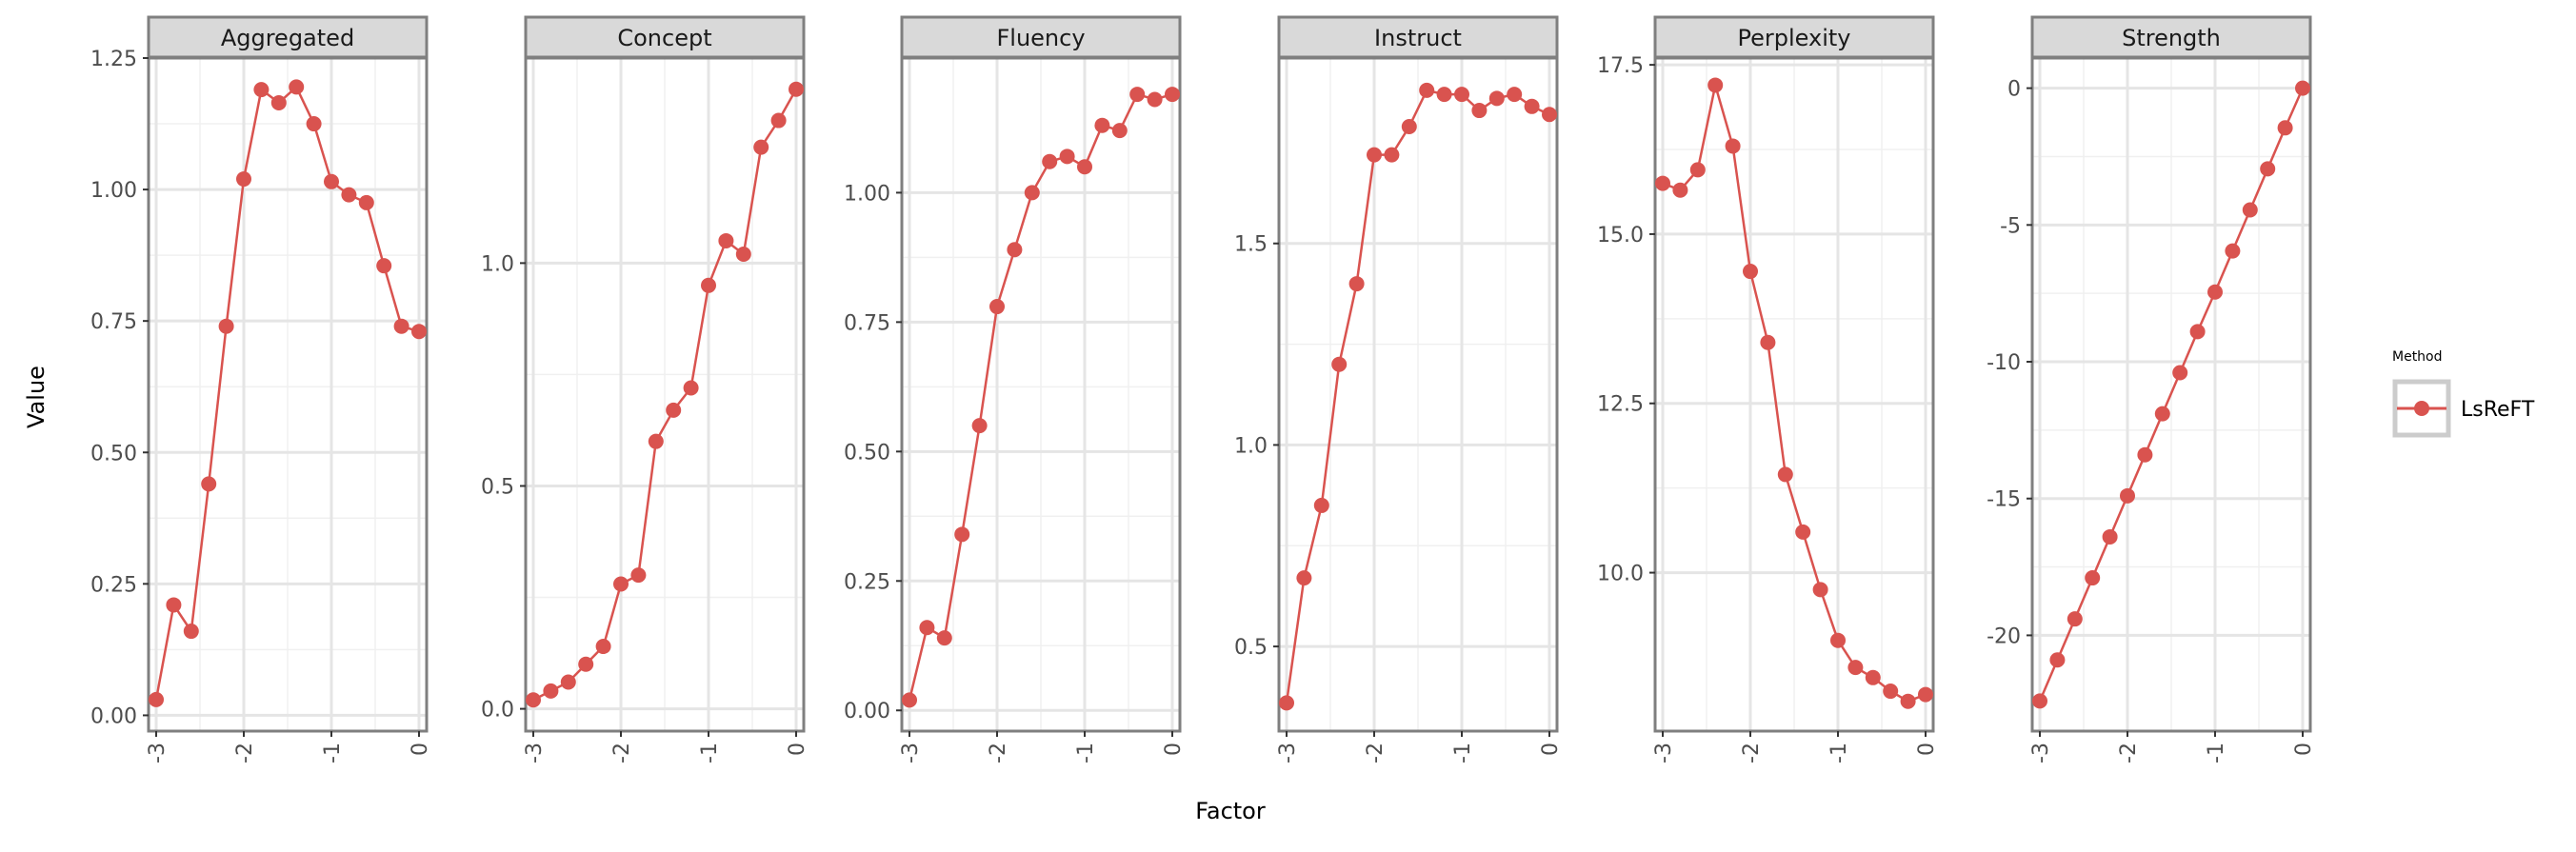 This screenshot has height=852, width=2576. I want to click on y-tick-label: 1.25, so click(114, 59).